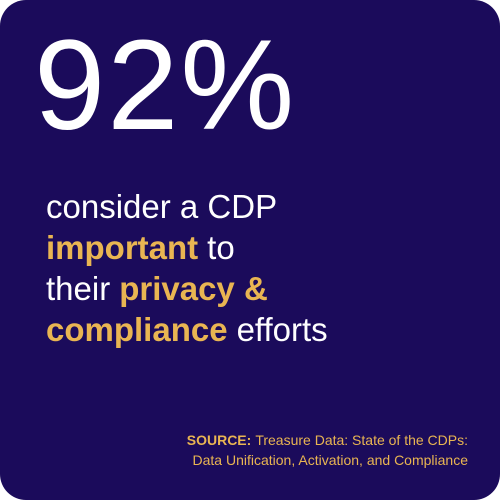 The image size is (500, 500). Describe the element at coordinates (78, 288) in the screenshot. I see `statement-text: their` at that location.